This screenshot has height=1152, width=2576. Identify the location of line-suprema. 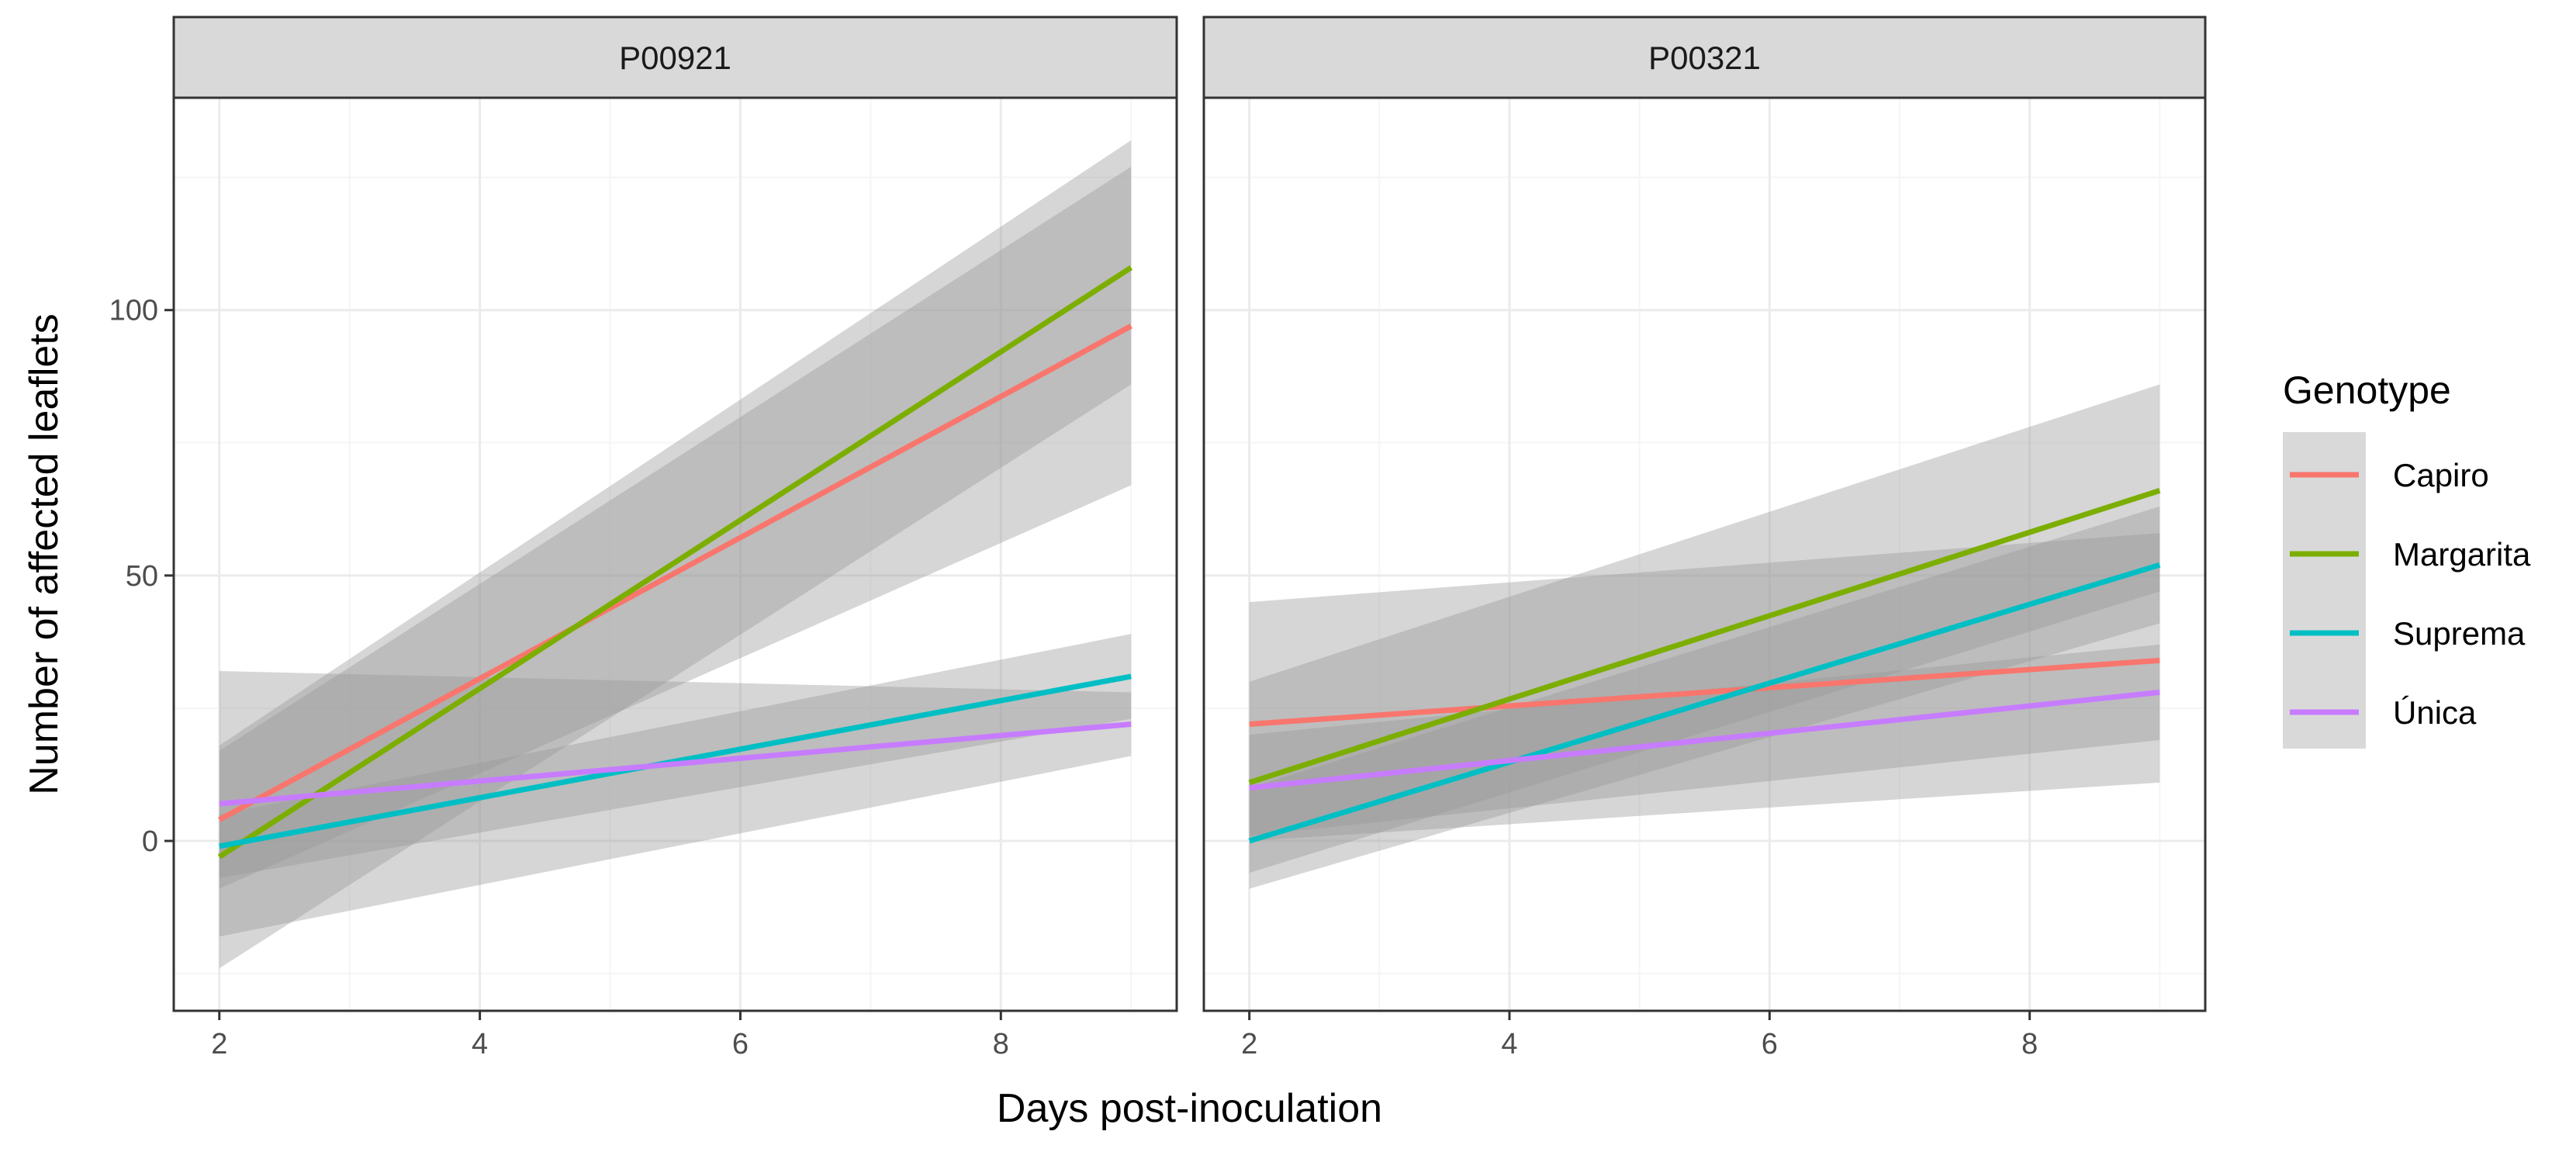
(1704, 703).